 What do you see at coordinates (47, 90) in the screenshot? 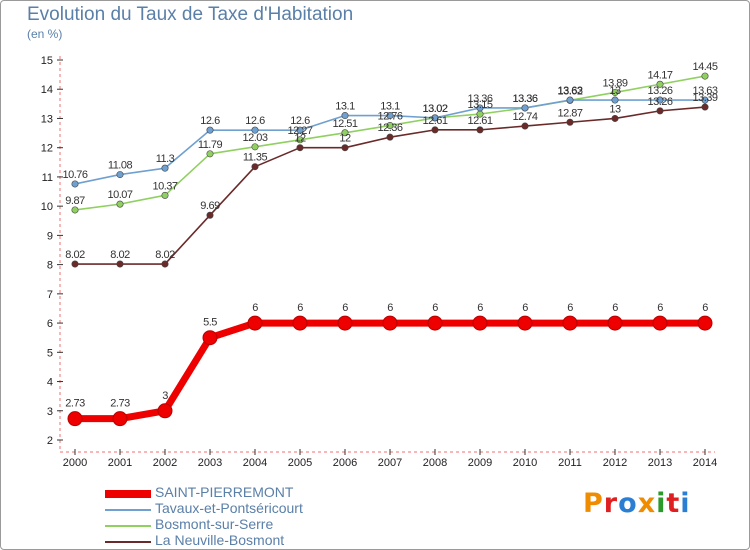
I see `y-tick-label: 14` at bounding box center [47, 90].